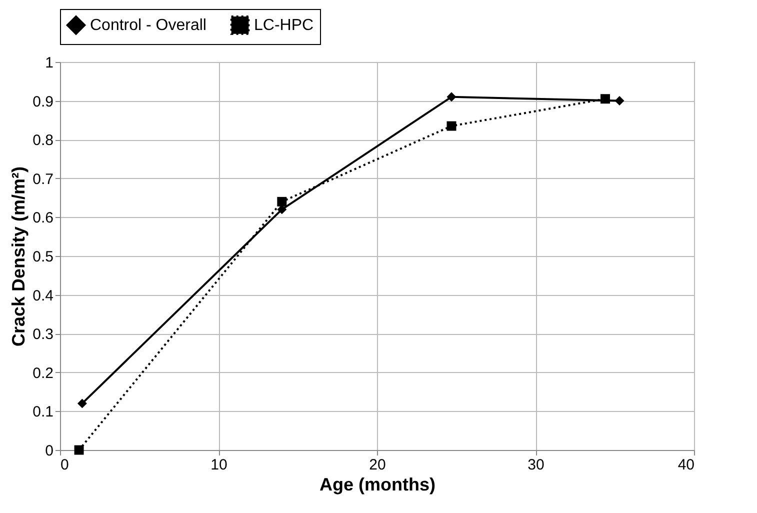 This screenshot has width=757, height=513. I want to click on x-axis-title: Age (months), so click(378, 484).